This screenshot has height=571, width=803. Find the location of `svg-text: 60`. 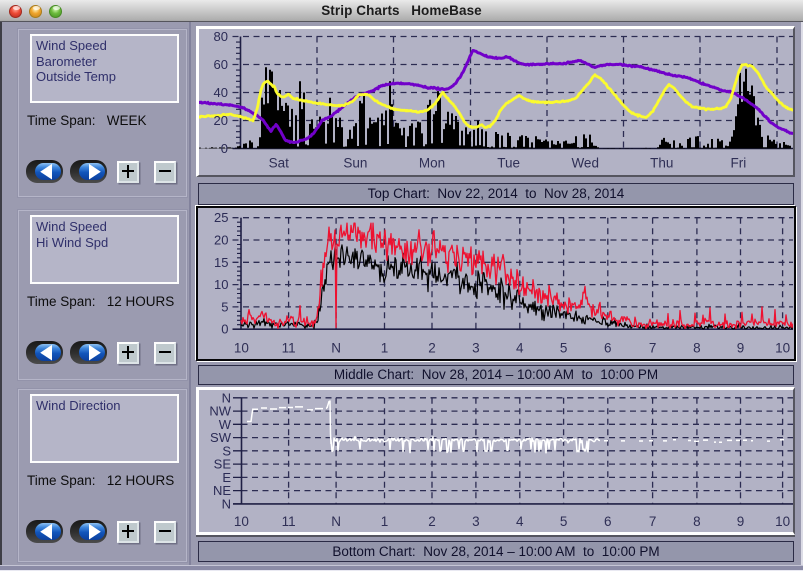

svg-text: 60 is located at coordinates (221, 64).